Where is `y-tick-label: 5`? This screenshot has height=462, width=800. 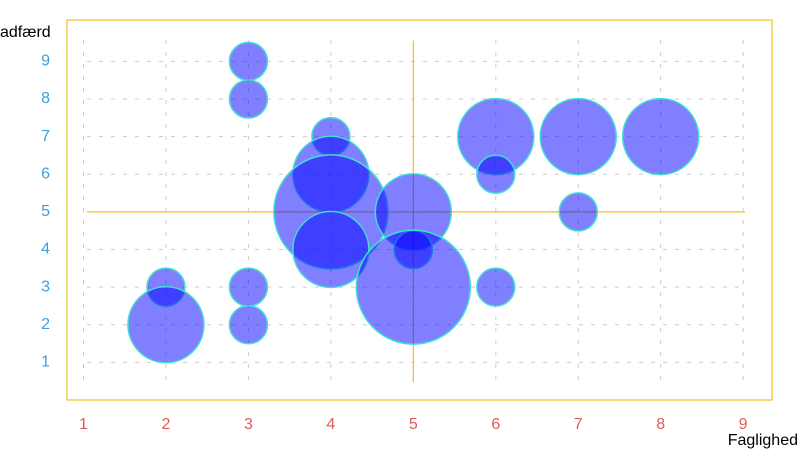 y-tick-label: 5 is located at coordinates (45, 211).